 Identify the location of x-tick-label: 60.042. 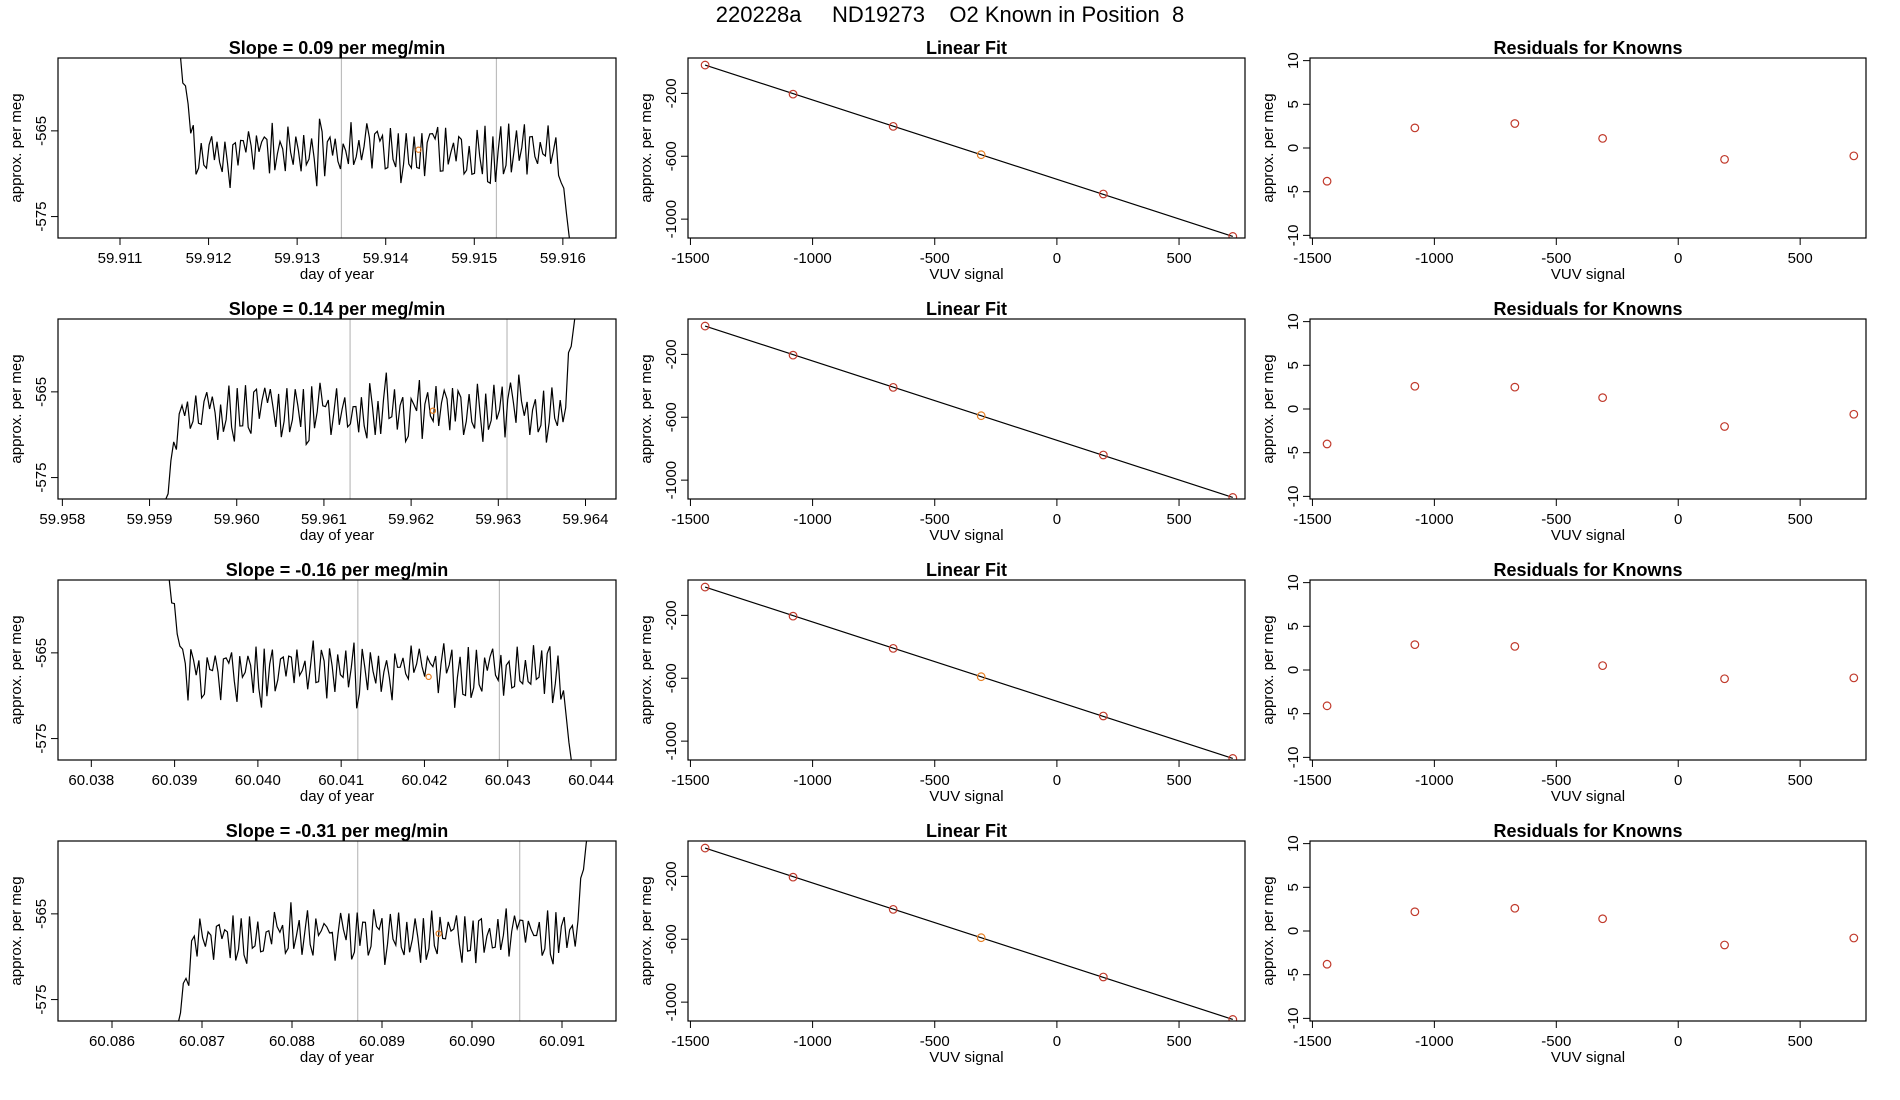
(425, 780).